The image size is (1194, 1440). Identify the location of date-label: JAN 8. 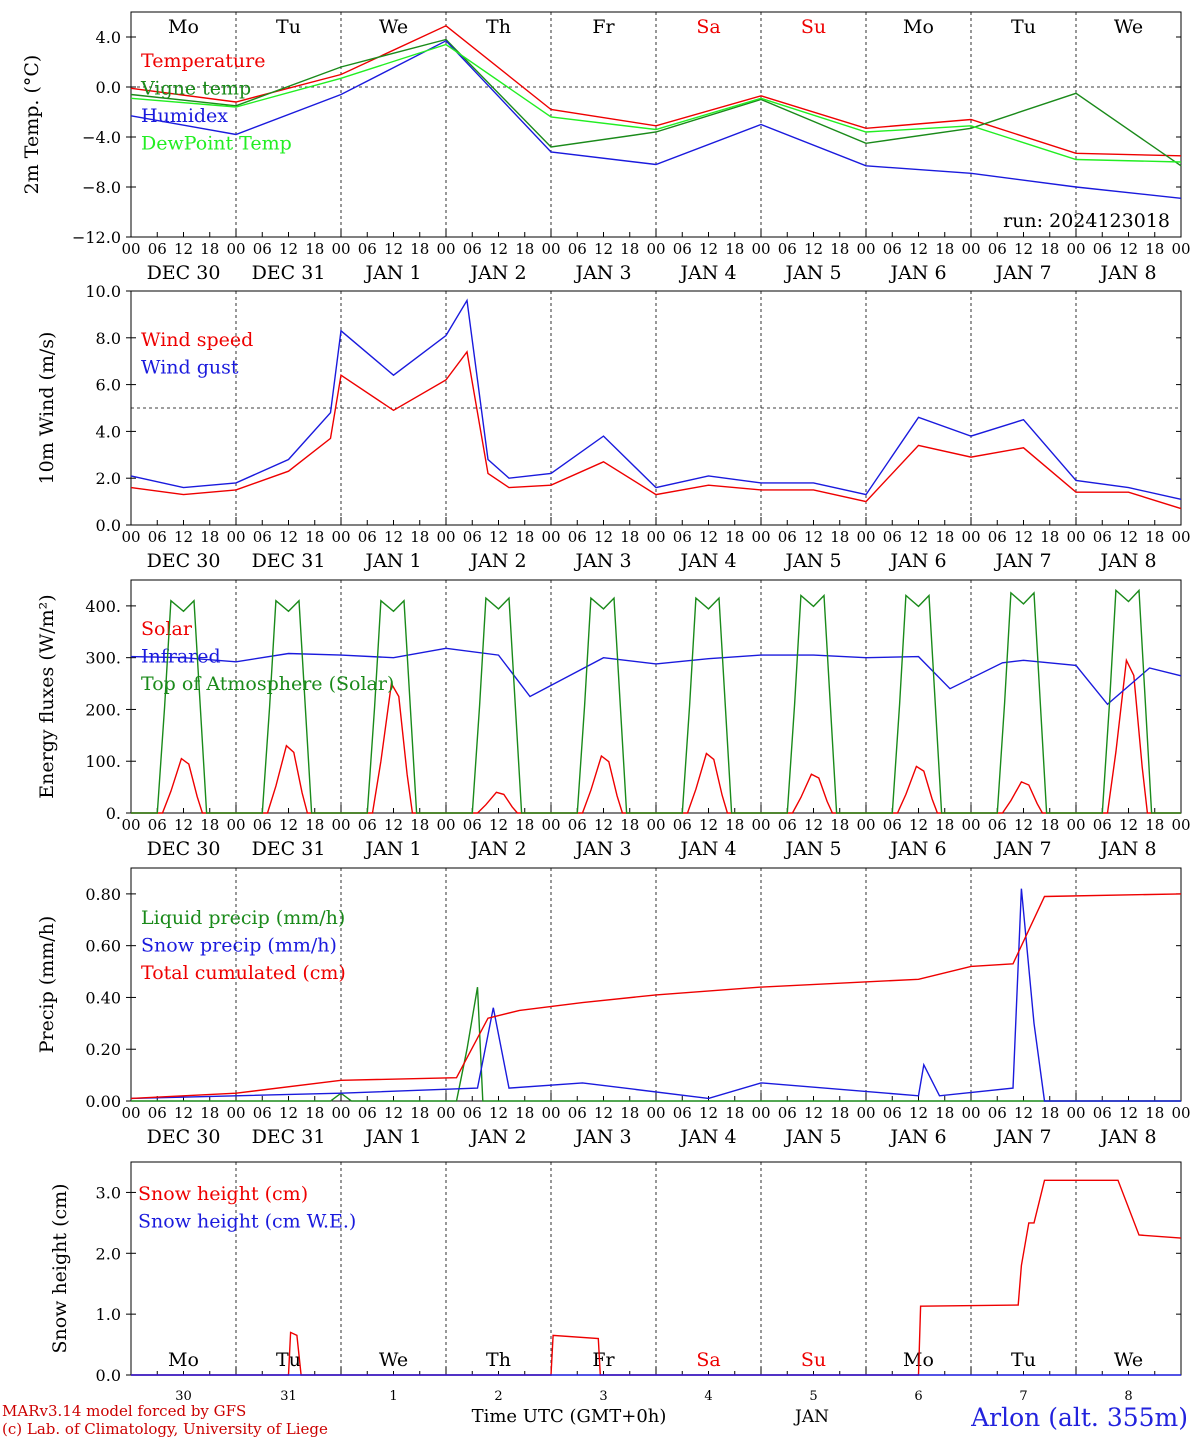
(1127, 1137).